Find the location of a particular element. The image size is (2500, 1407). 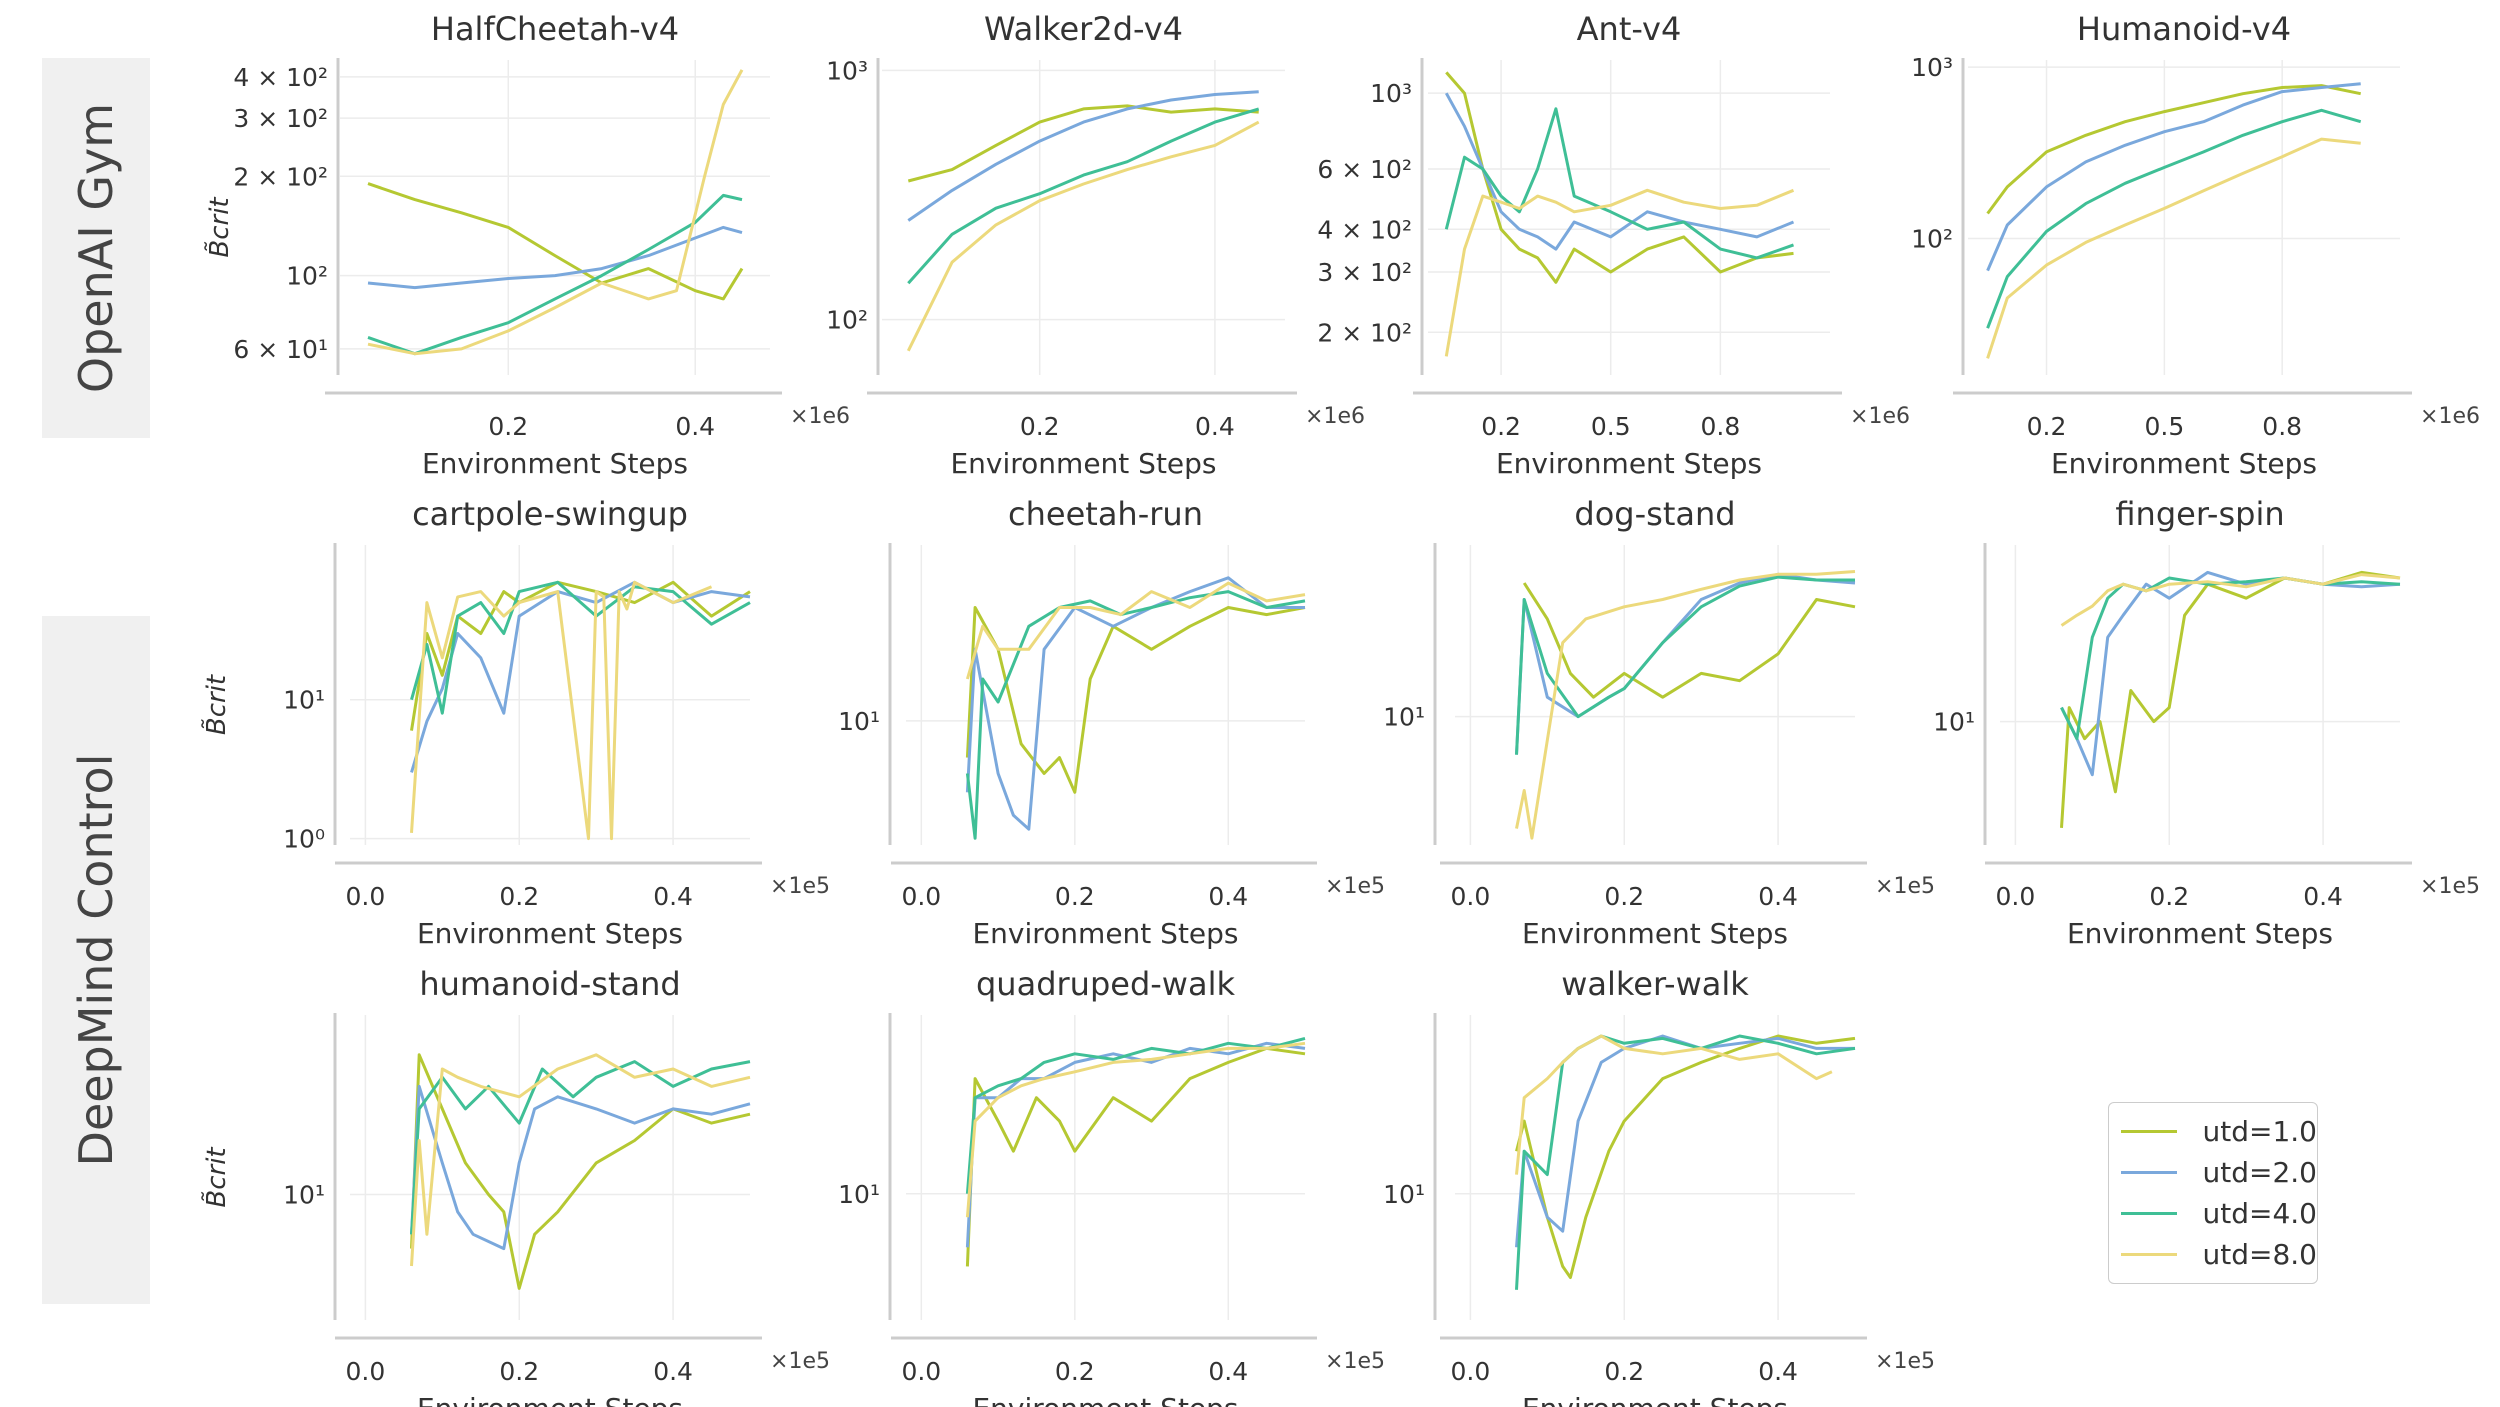

legend-entry-utd-2: utd=2.0 is located at coordinates (2219, 1172).